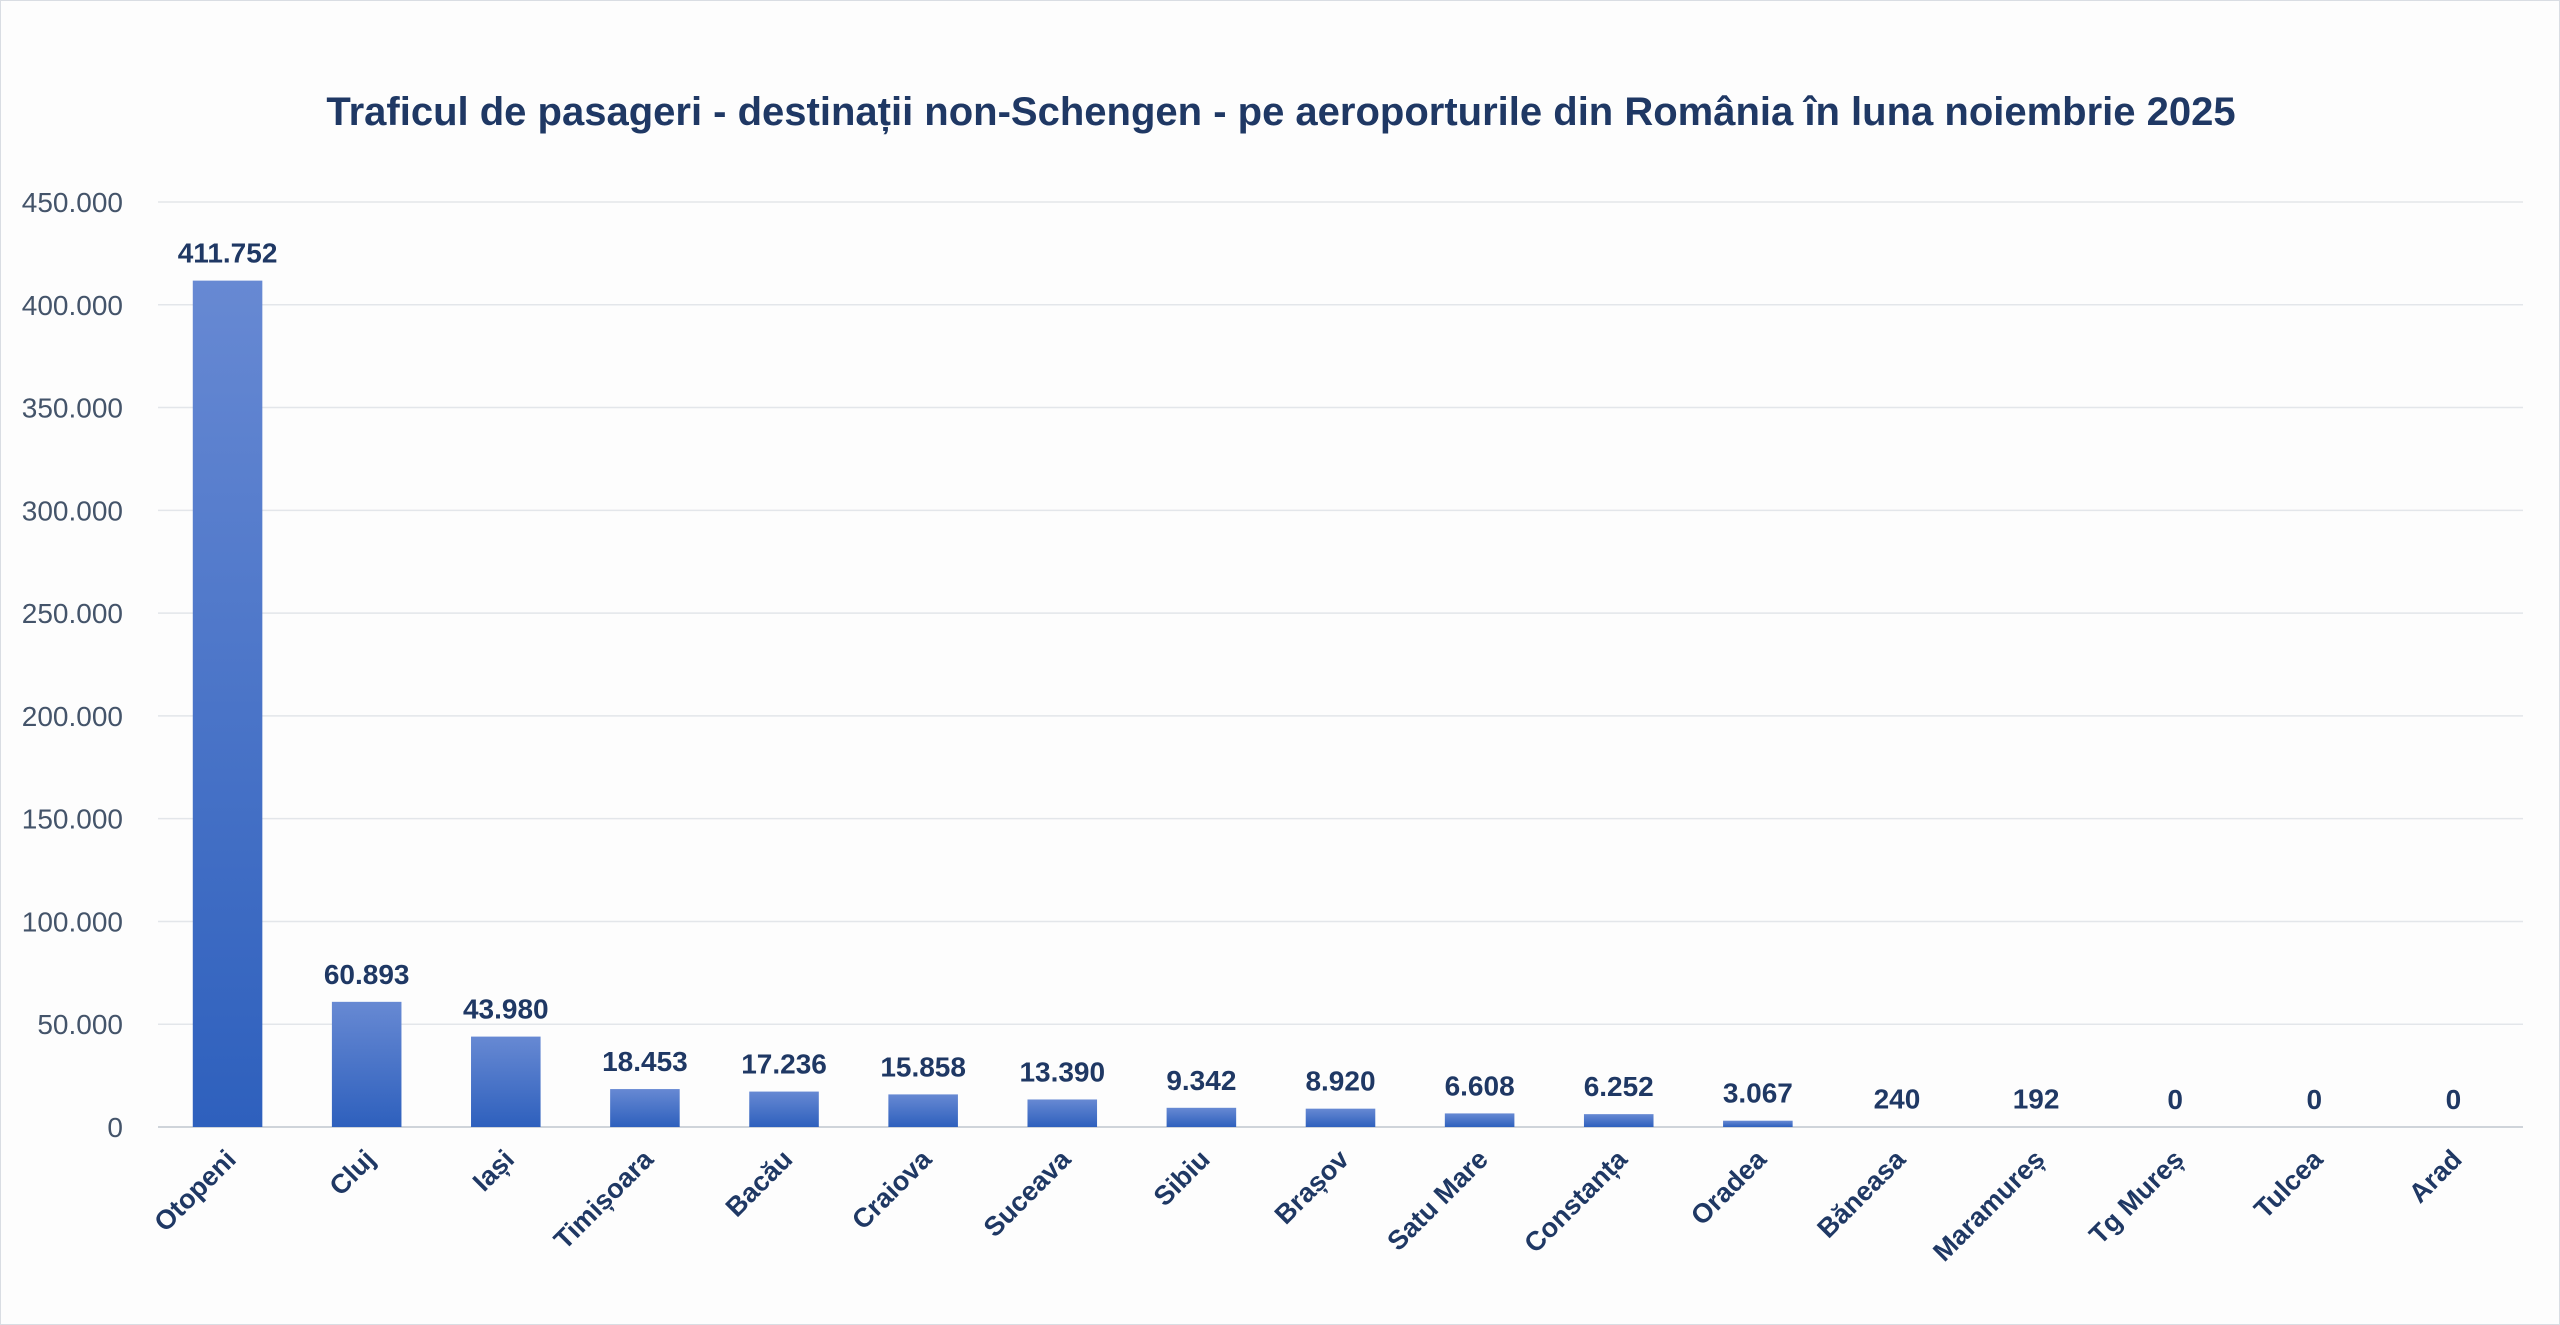 Image resolution: width=2560 pixels, height=1325 pixels. What do you see at coordinates (506, 1009) in the screenshot?
I see `data-label: 43.980` at bounding box center [506, 1009].